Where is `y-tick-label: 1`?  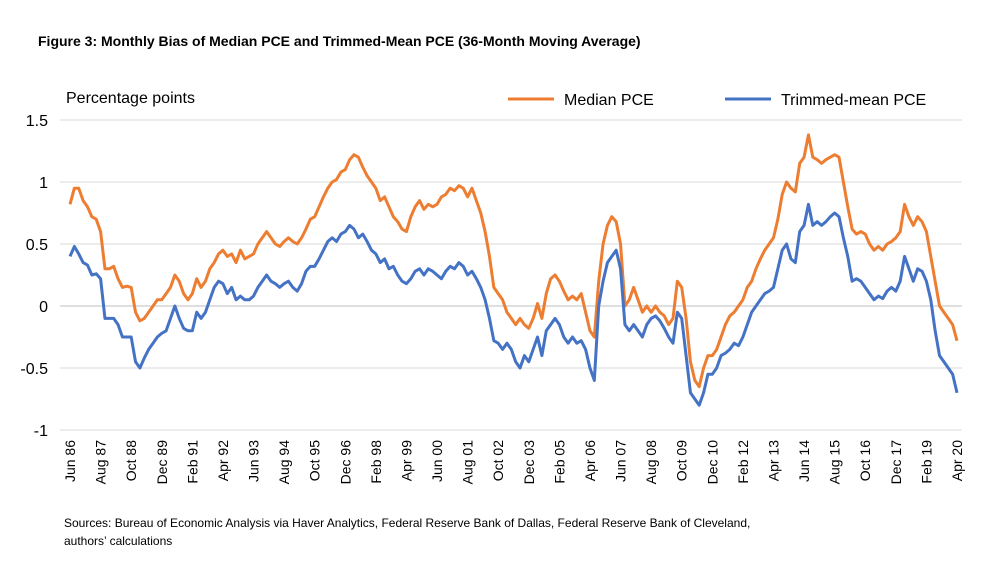
y-tick-label: 1 is located at coordinates (43, 183).